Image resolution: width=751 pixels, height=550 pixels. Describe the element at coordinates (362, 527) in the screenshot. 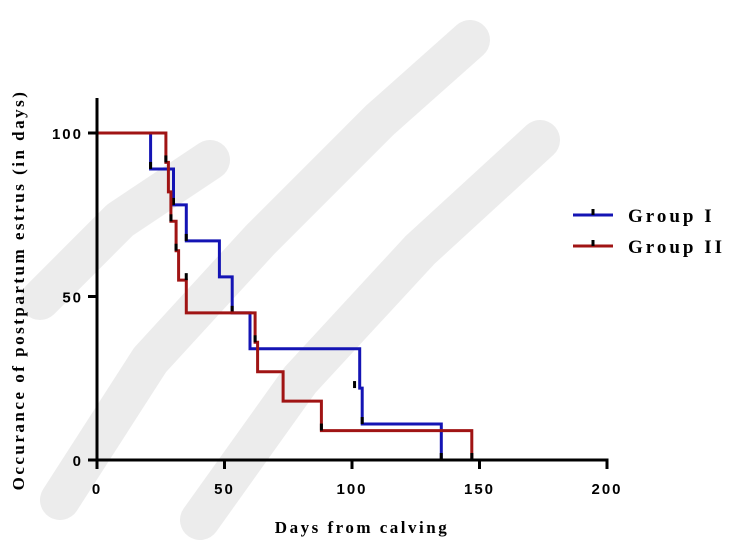

I see `x-axis-title: Days from calving` at that location.